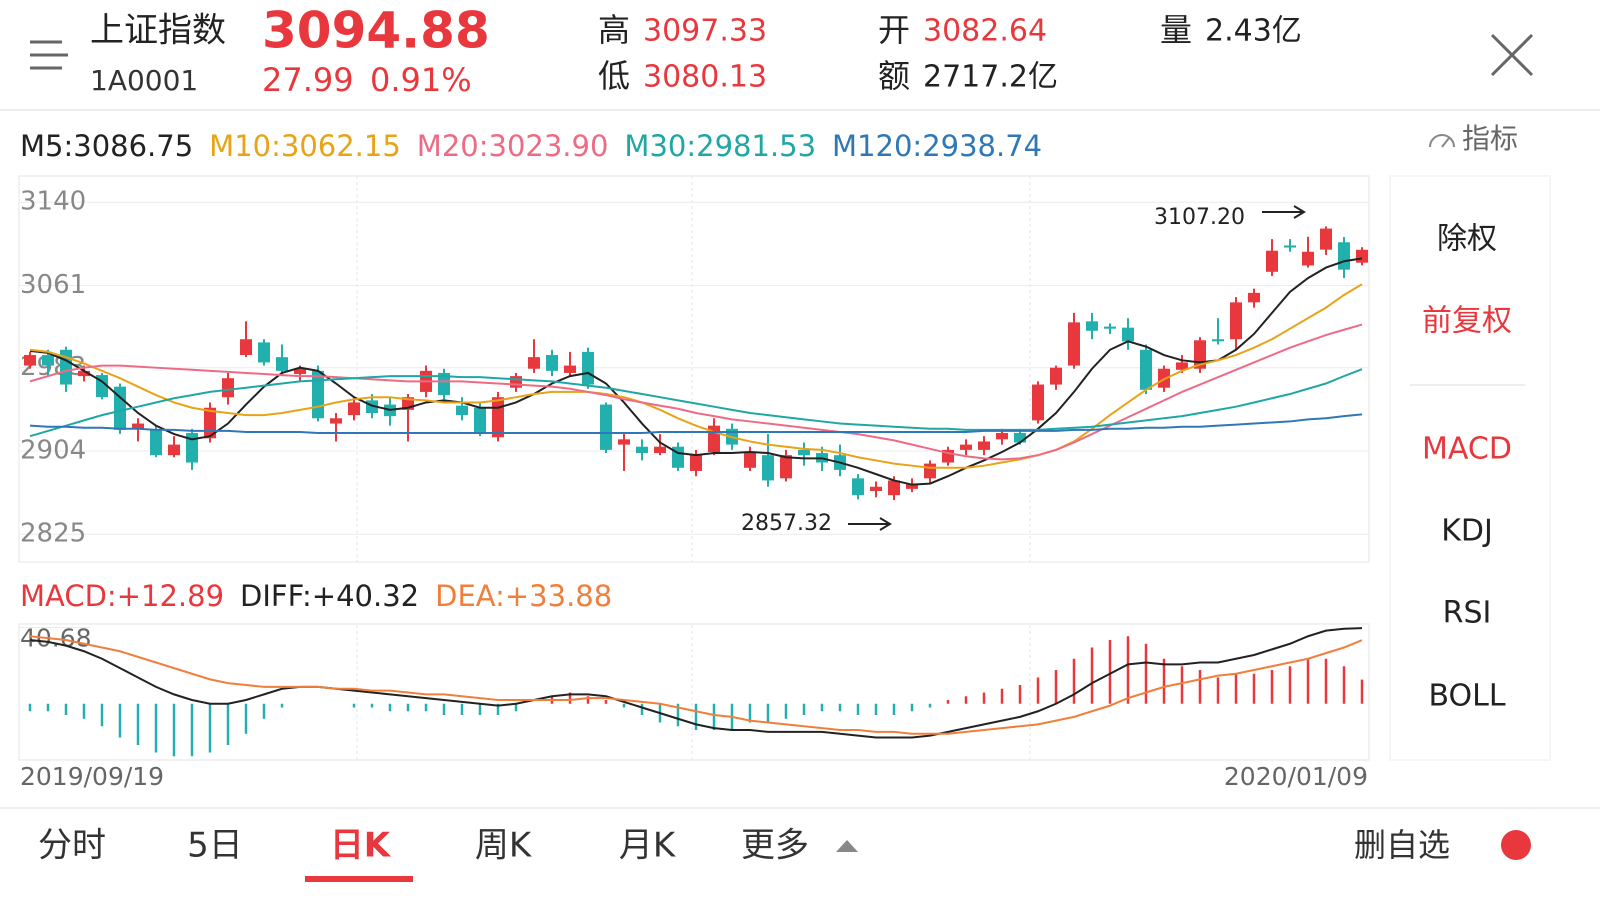  Describe the element at coordinates (106, 146) in the screenshot. I see `ma-legend: M5:3086.75` at that location.